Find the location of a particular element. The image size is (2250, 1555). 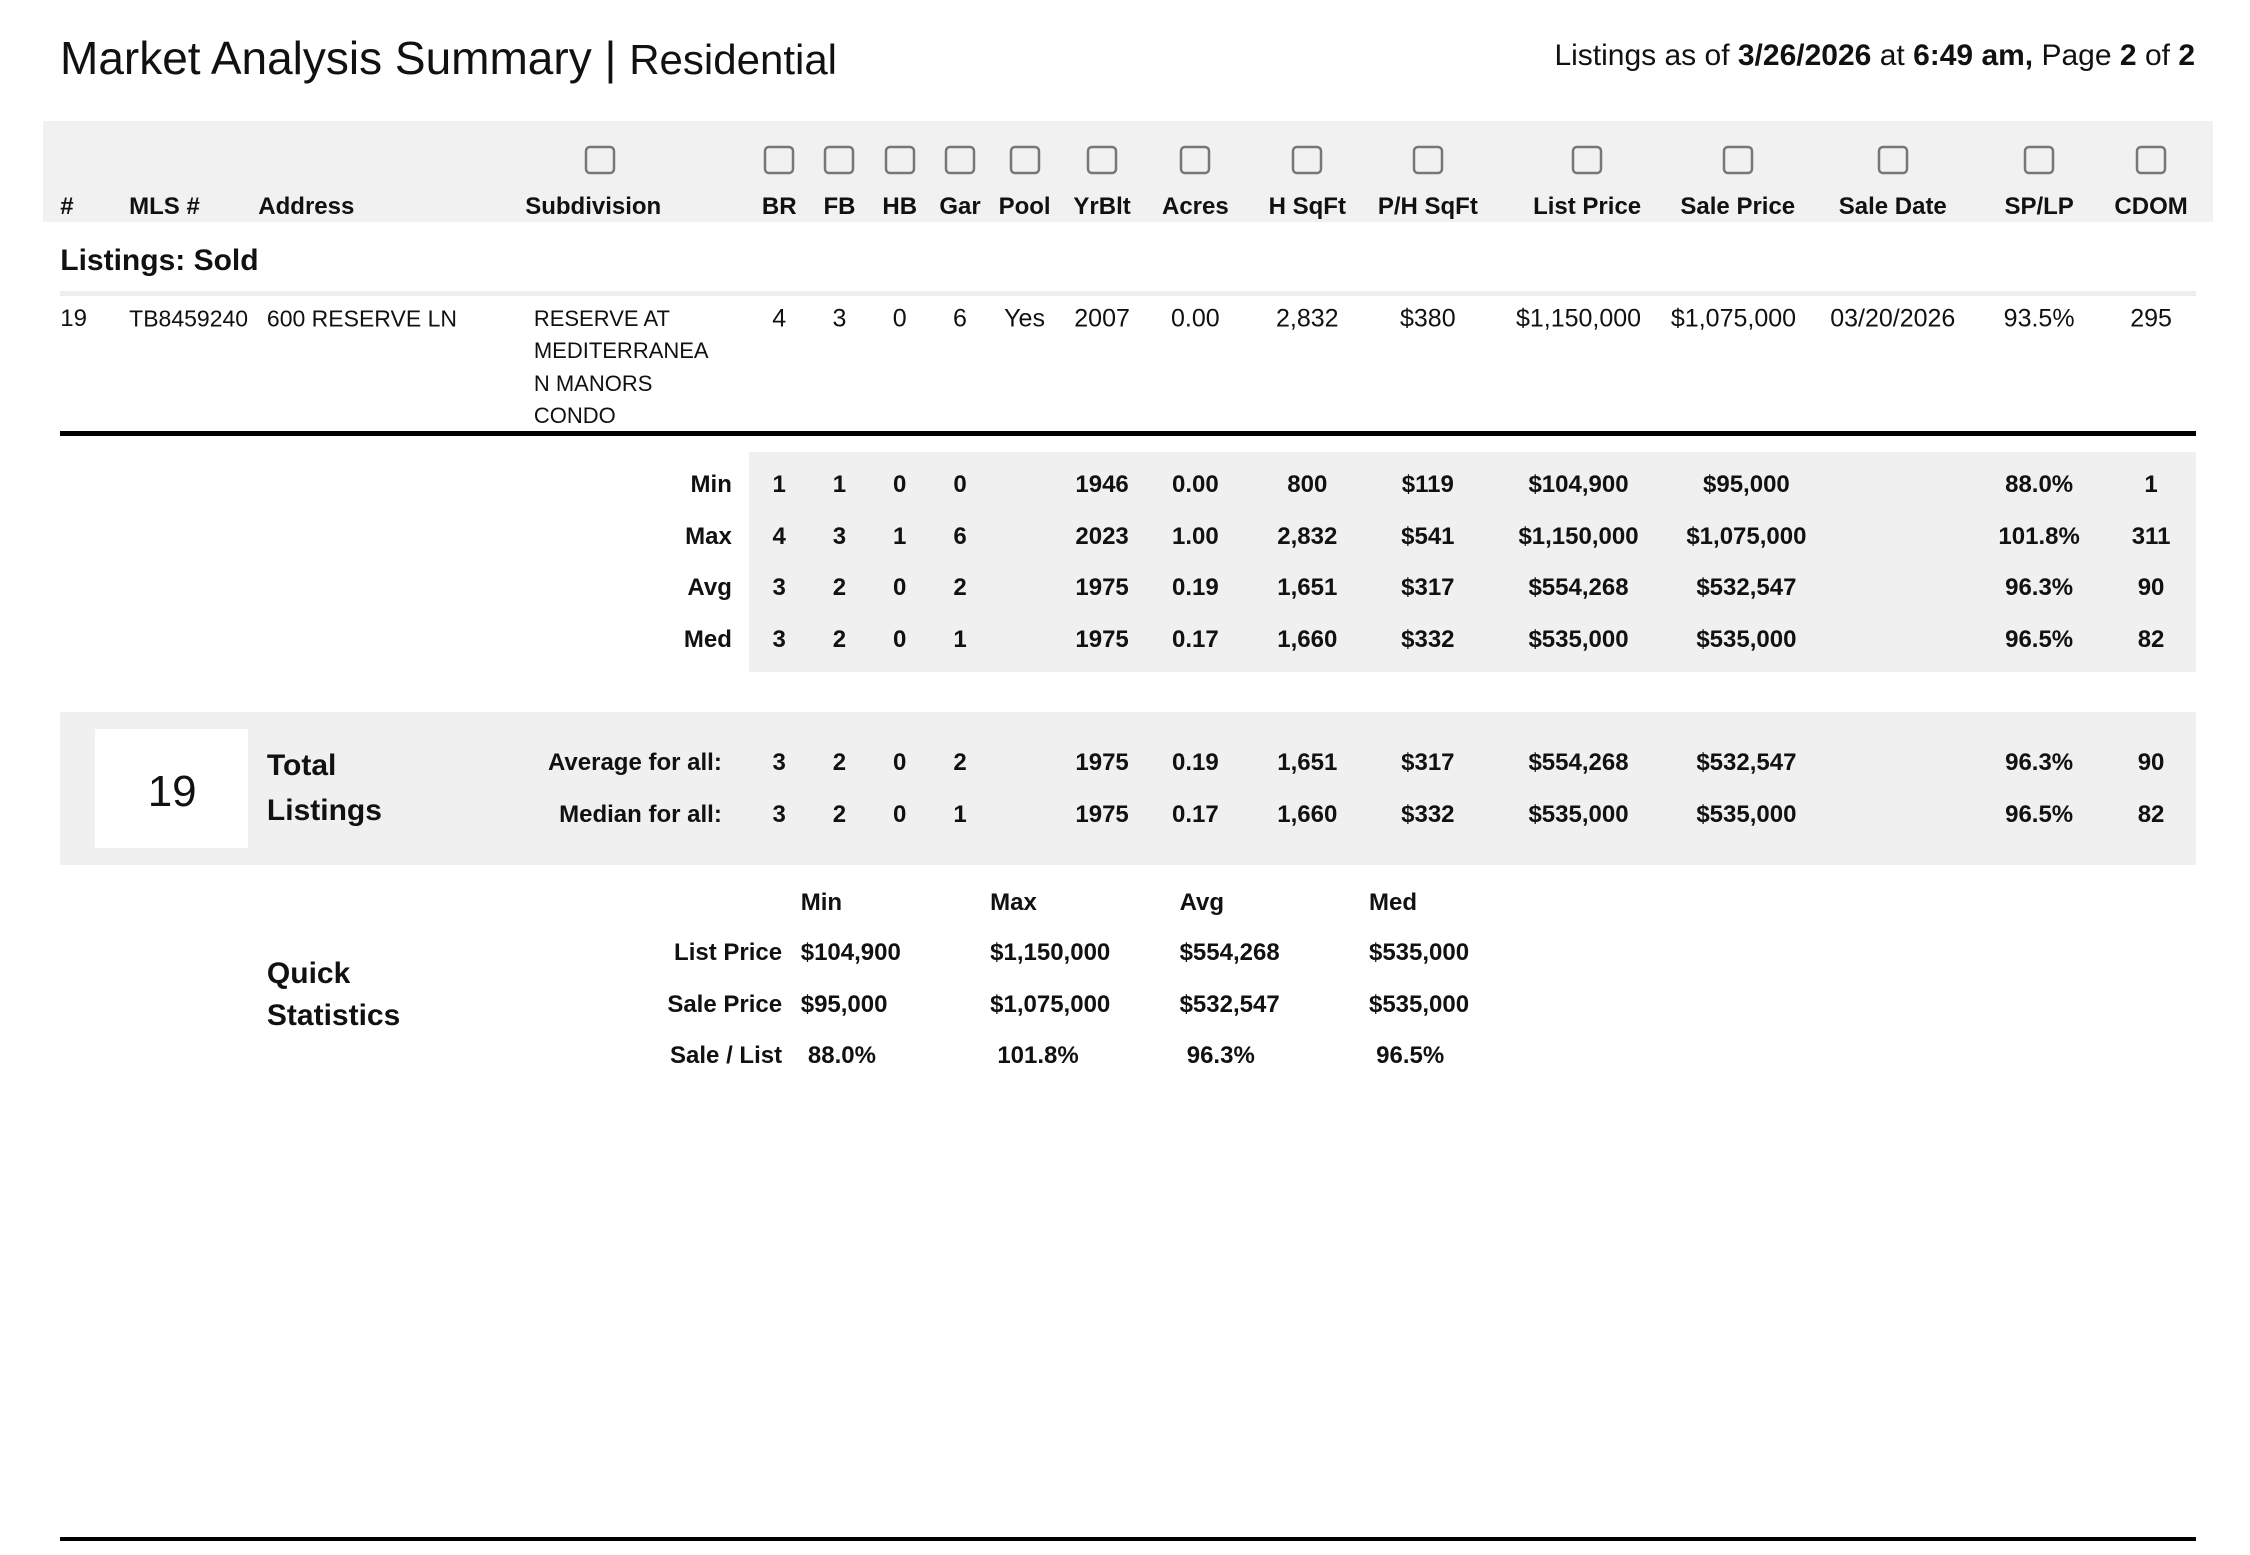

cell: 600 RESERVE LN is located at coordinates (361, 318).